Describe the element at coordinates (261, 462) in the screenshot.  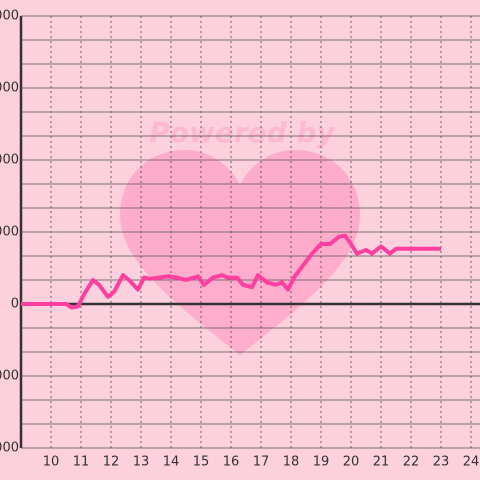
I see `x-tick-label: 17` at that location.